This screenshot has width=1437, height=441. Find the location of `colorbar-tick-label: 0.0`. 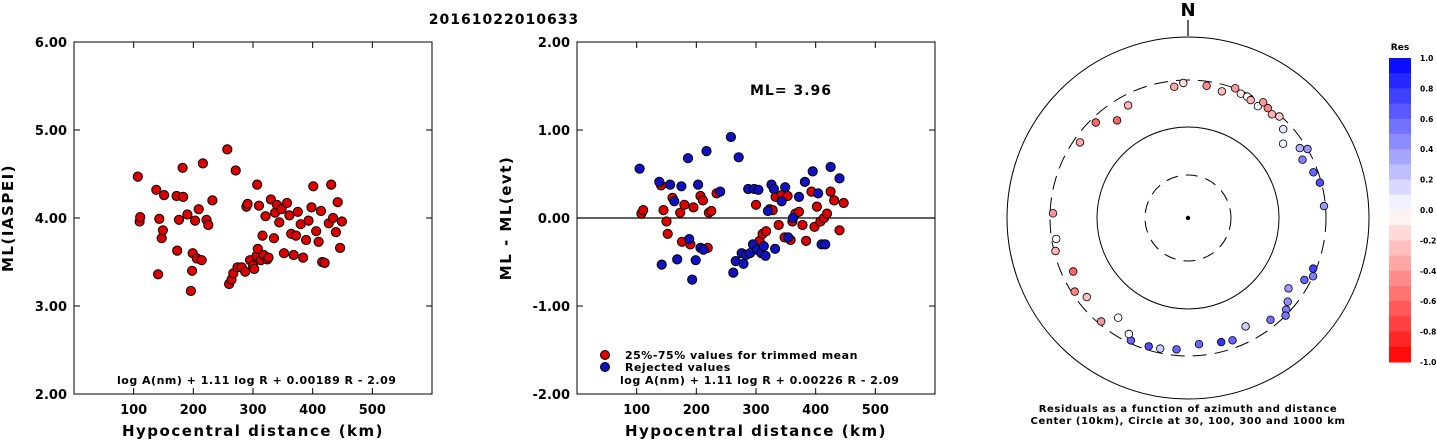

colorbar-tick-label: 0.0 is located at coordinates (1426, 210).